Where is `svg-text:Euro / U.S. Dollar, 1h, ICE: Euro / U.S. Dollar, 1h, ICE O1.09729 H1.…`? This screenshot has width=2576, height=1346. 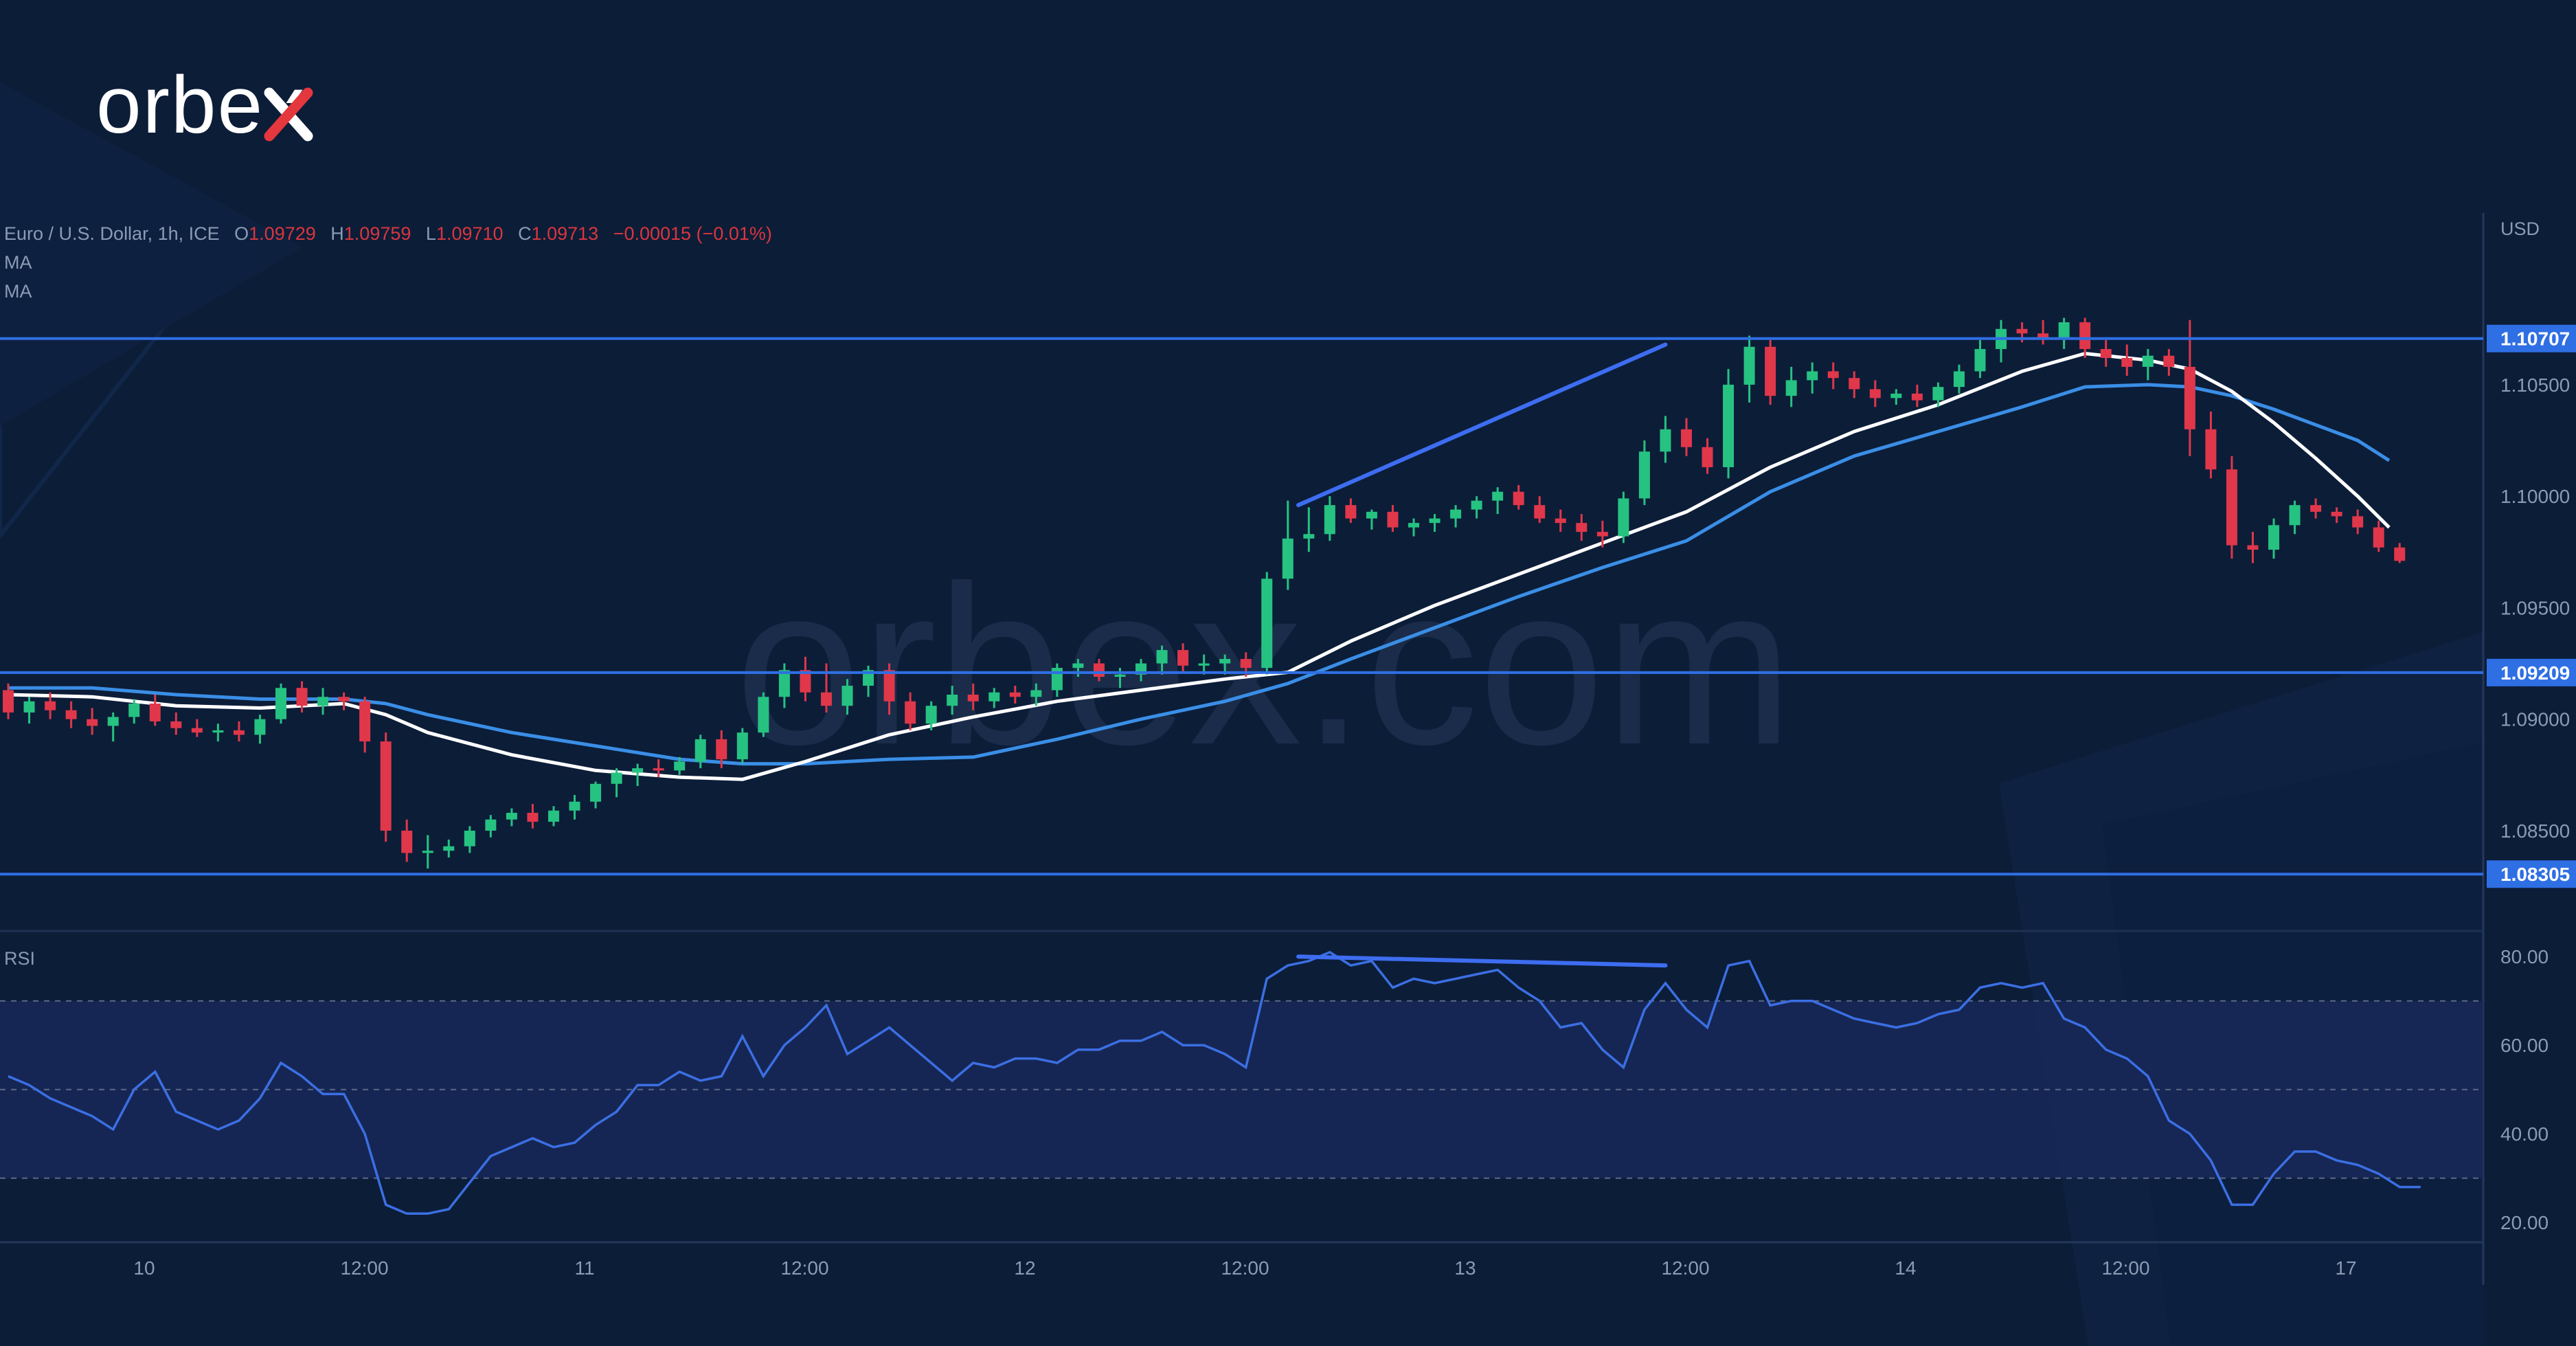
svg-text:Euro / U.S. Dollar, 1h, ICE: Euro / U.S. Dollar, 1h, ICE O1.09729 H1.… is located at coordinates (388, 233).